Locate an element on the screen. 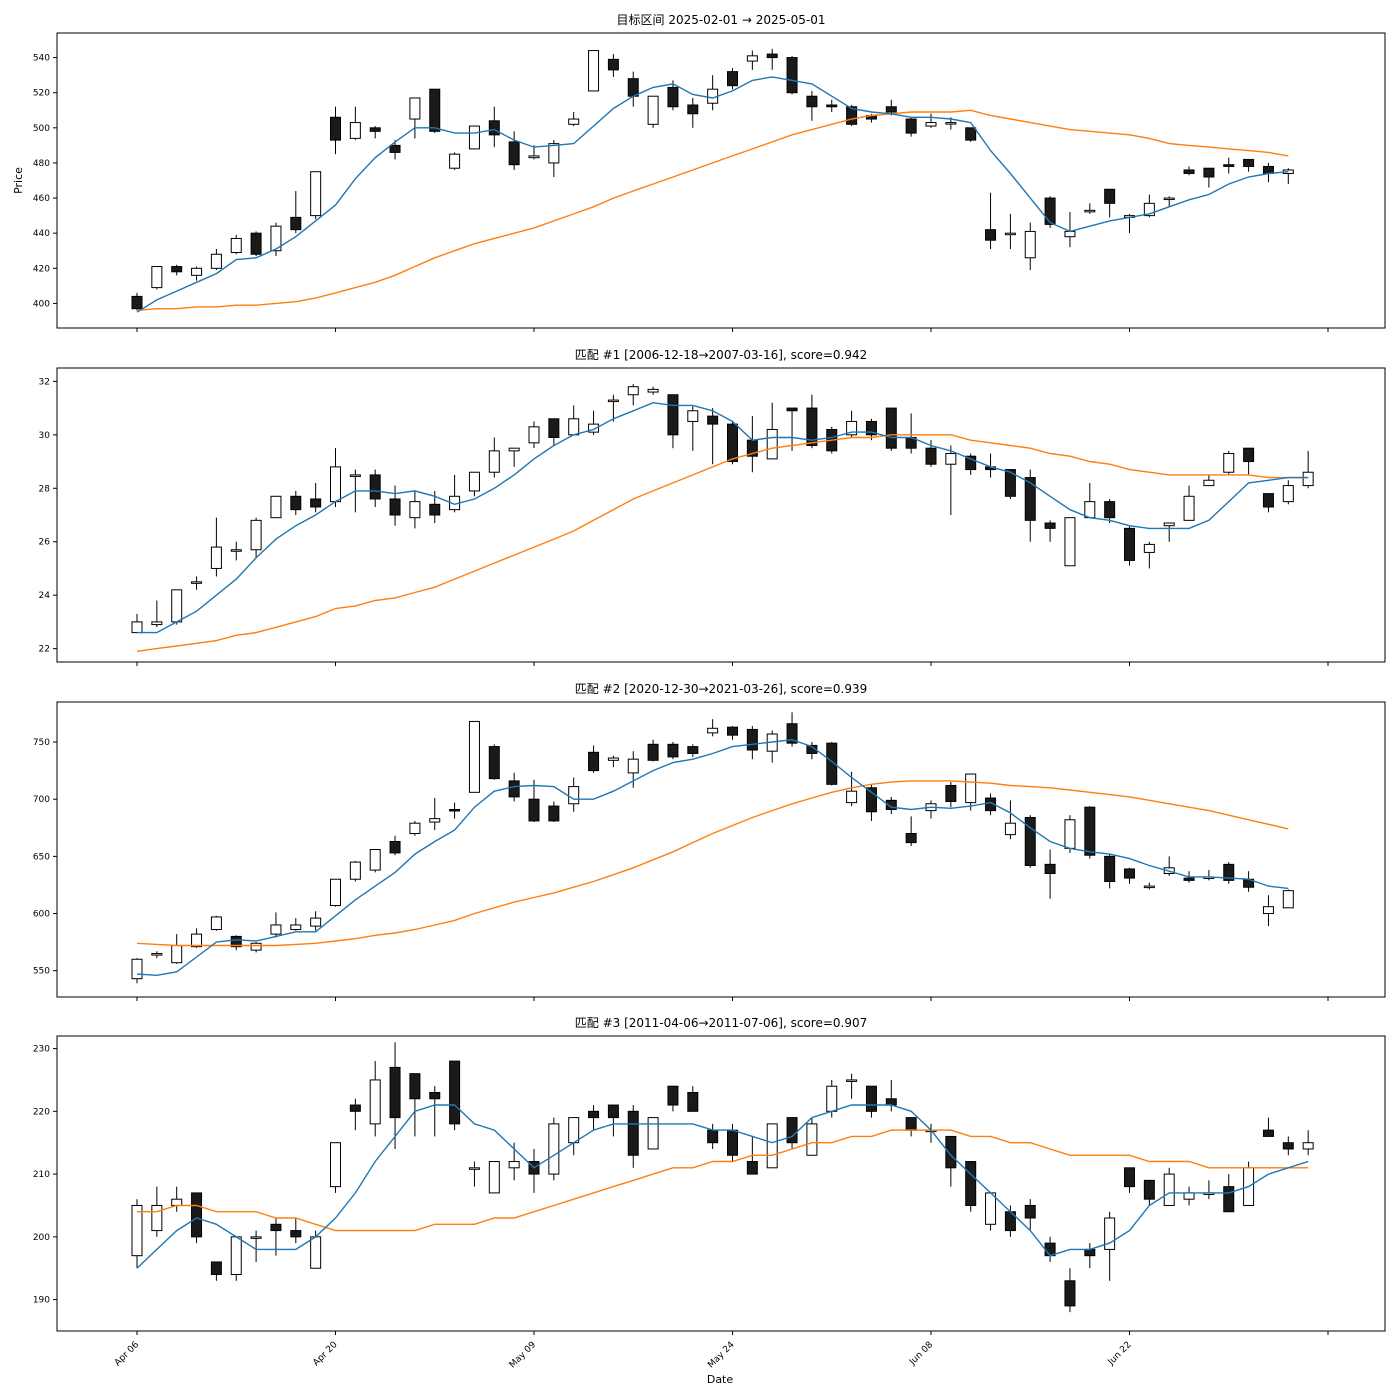 The width and height of the screenshot is (1400, 1400). y-tick-label: 24 is located at coordinates (45, 596).